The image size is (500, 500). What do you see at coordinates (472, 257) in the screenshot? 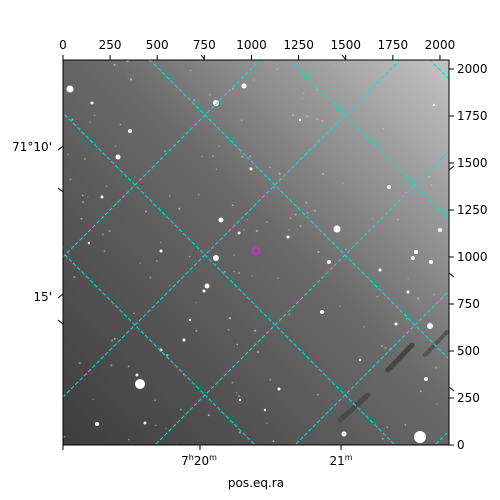
I see `right-axis-tick-label: 1000` at bounding box center [472, 257].